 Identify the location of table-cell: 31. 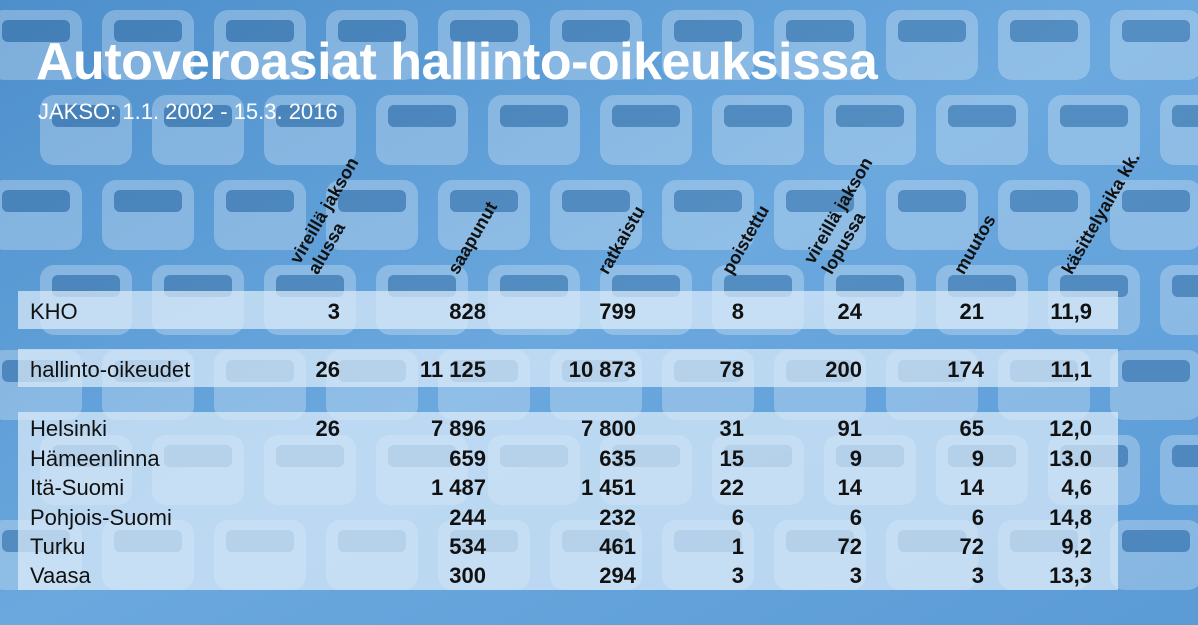
(731, 428).